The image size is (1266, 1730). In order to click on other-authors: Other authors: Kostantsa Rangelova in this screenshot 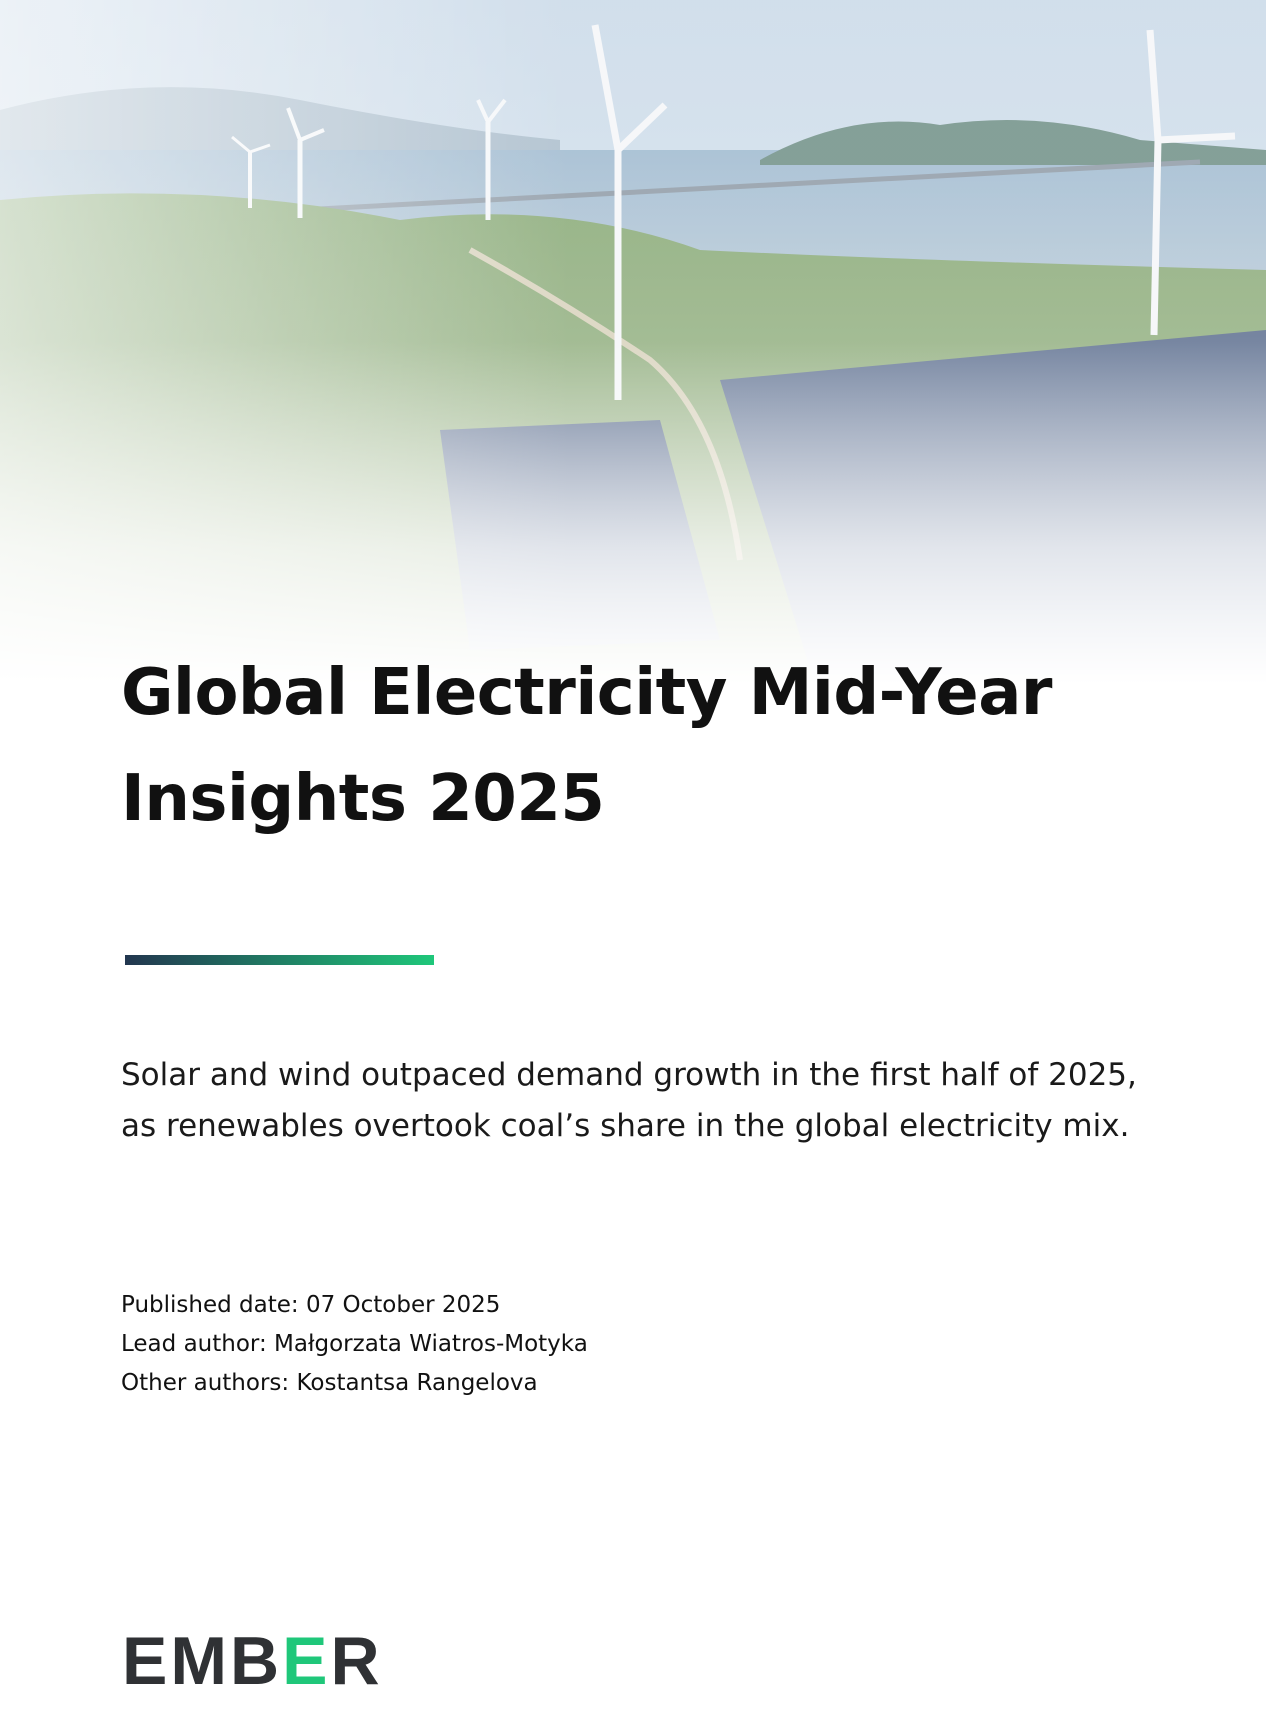, I will do `click(329, 1383)`.